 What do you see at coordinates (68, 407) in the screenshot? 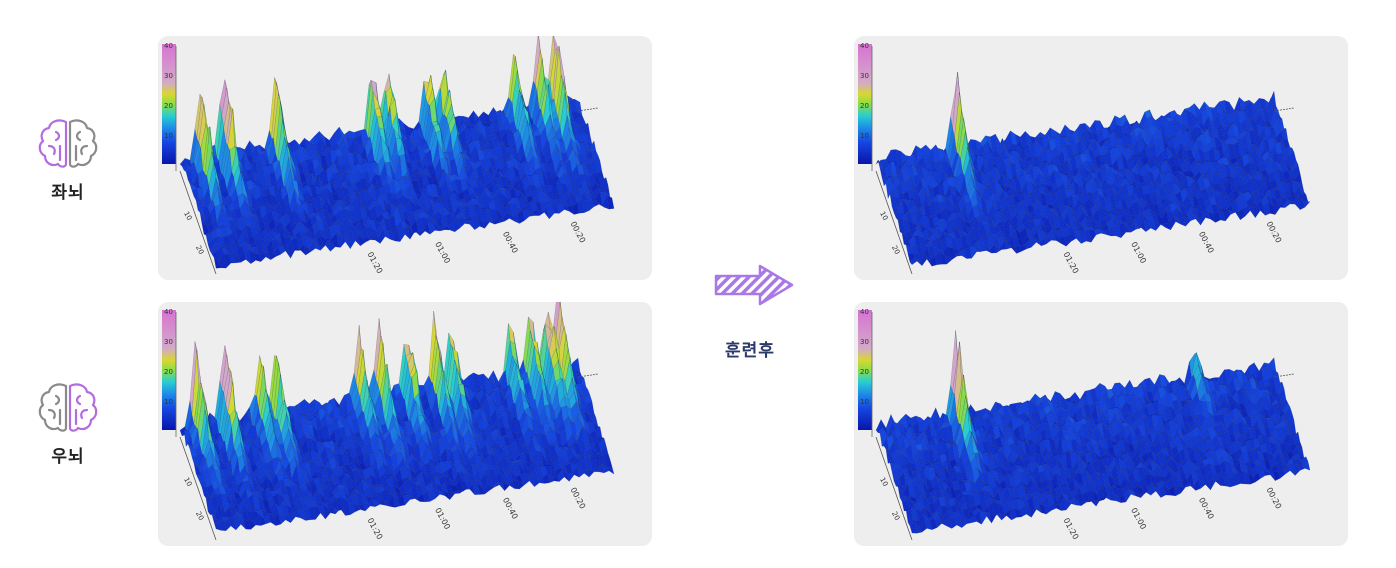
I see `brain-right-highlight-icon` at bounding box center [68, 407].